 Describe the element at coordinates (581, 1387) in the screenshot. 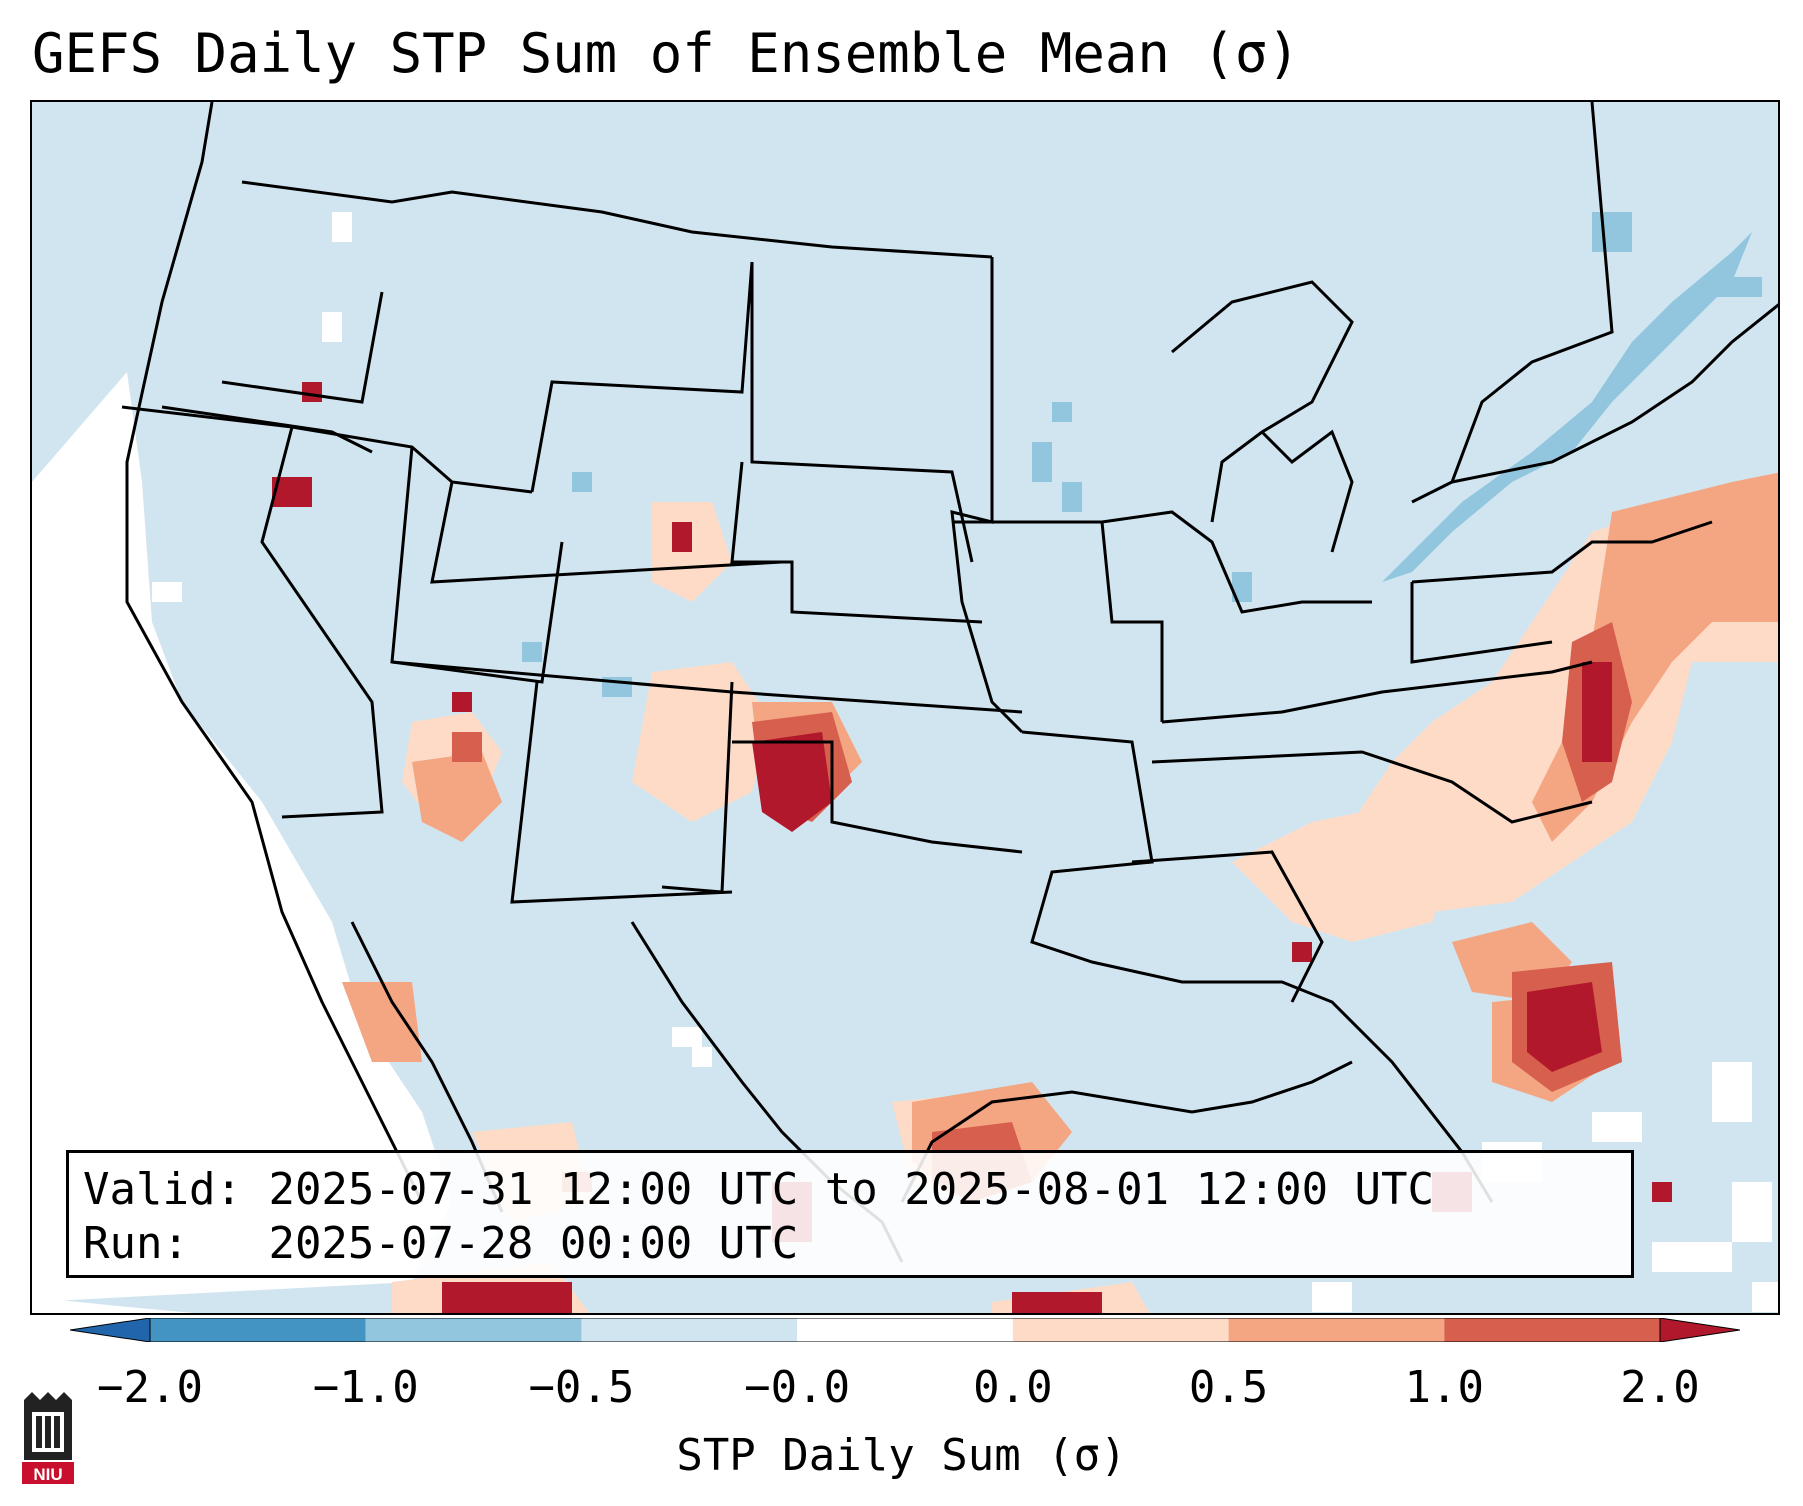

I see `colorbar-tick-label: −0.5` at that location.